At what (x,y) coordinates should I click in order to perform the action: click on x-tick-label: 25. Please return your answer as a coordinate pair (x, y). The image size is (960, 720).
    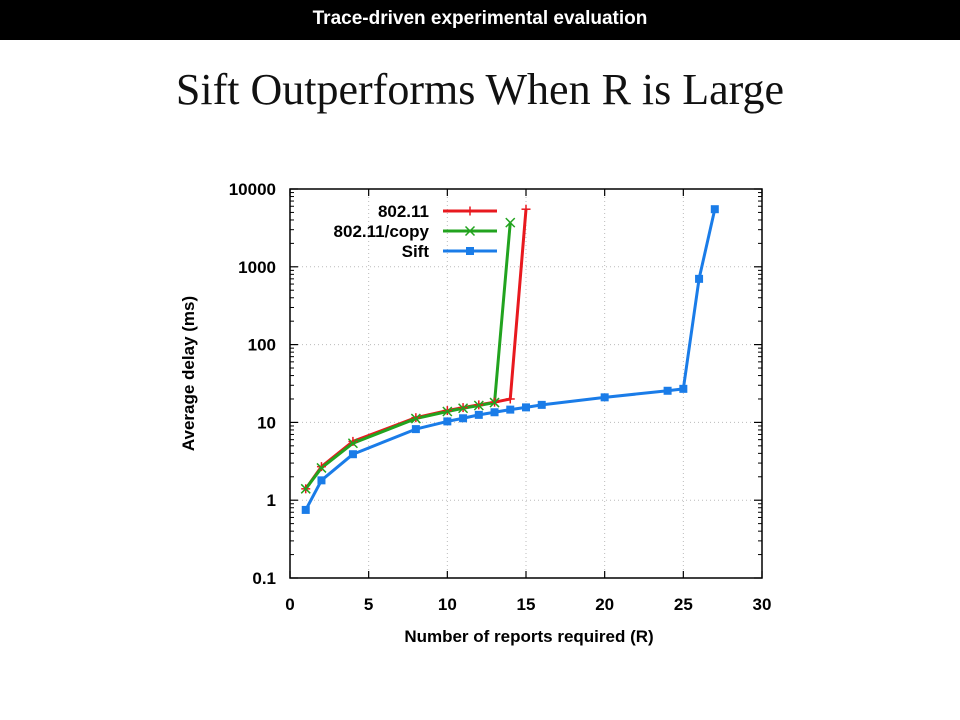
    Looking at the image, I should click on (683, 604).